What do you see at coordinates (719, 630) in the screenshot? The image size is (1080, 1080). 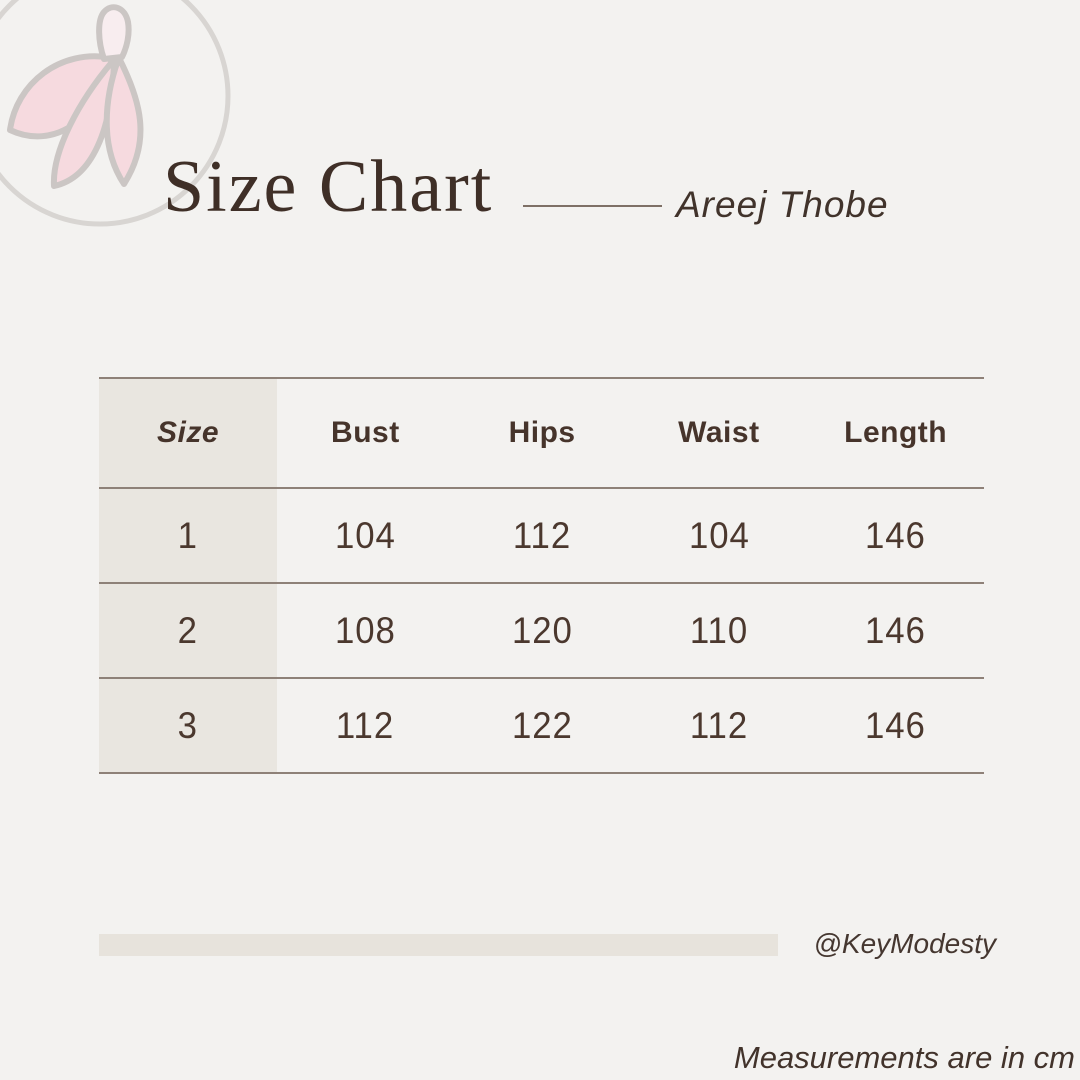 I see `waist-value: 110` at bounding box center [719, 630].